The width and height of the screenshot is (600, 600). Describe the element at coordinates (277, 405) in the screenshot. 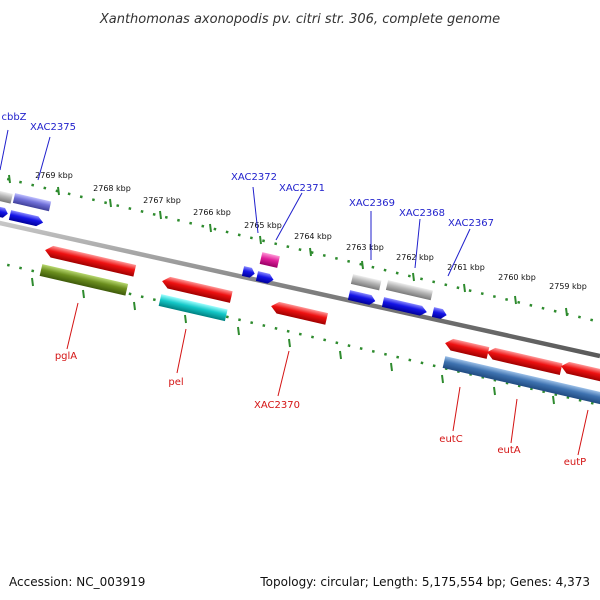

I see `gene-label-XAC2370: XAC2370` at that location.